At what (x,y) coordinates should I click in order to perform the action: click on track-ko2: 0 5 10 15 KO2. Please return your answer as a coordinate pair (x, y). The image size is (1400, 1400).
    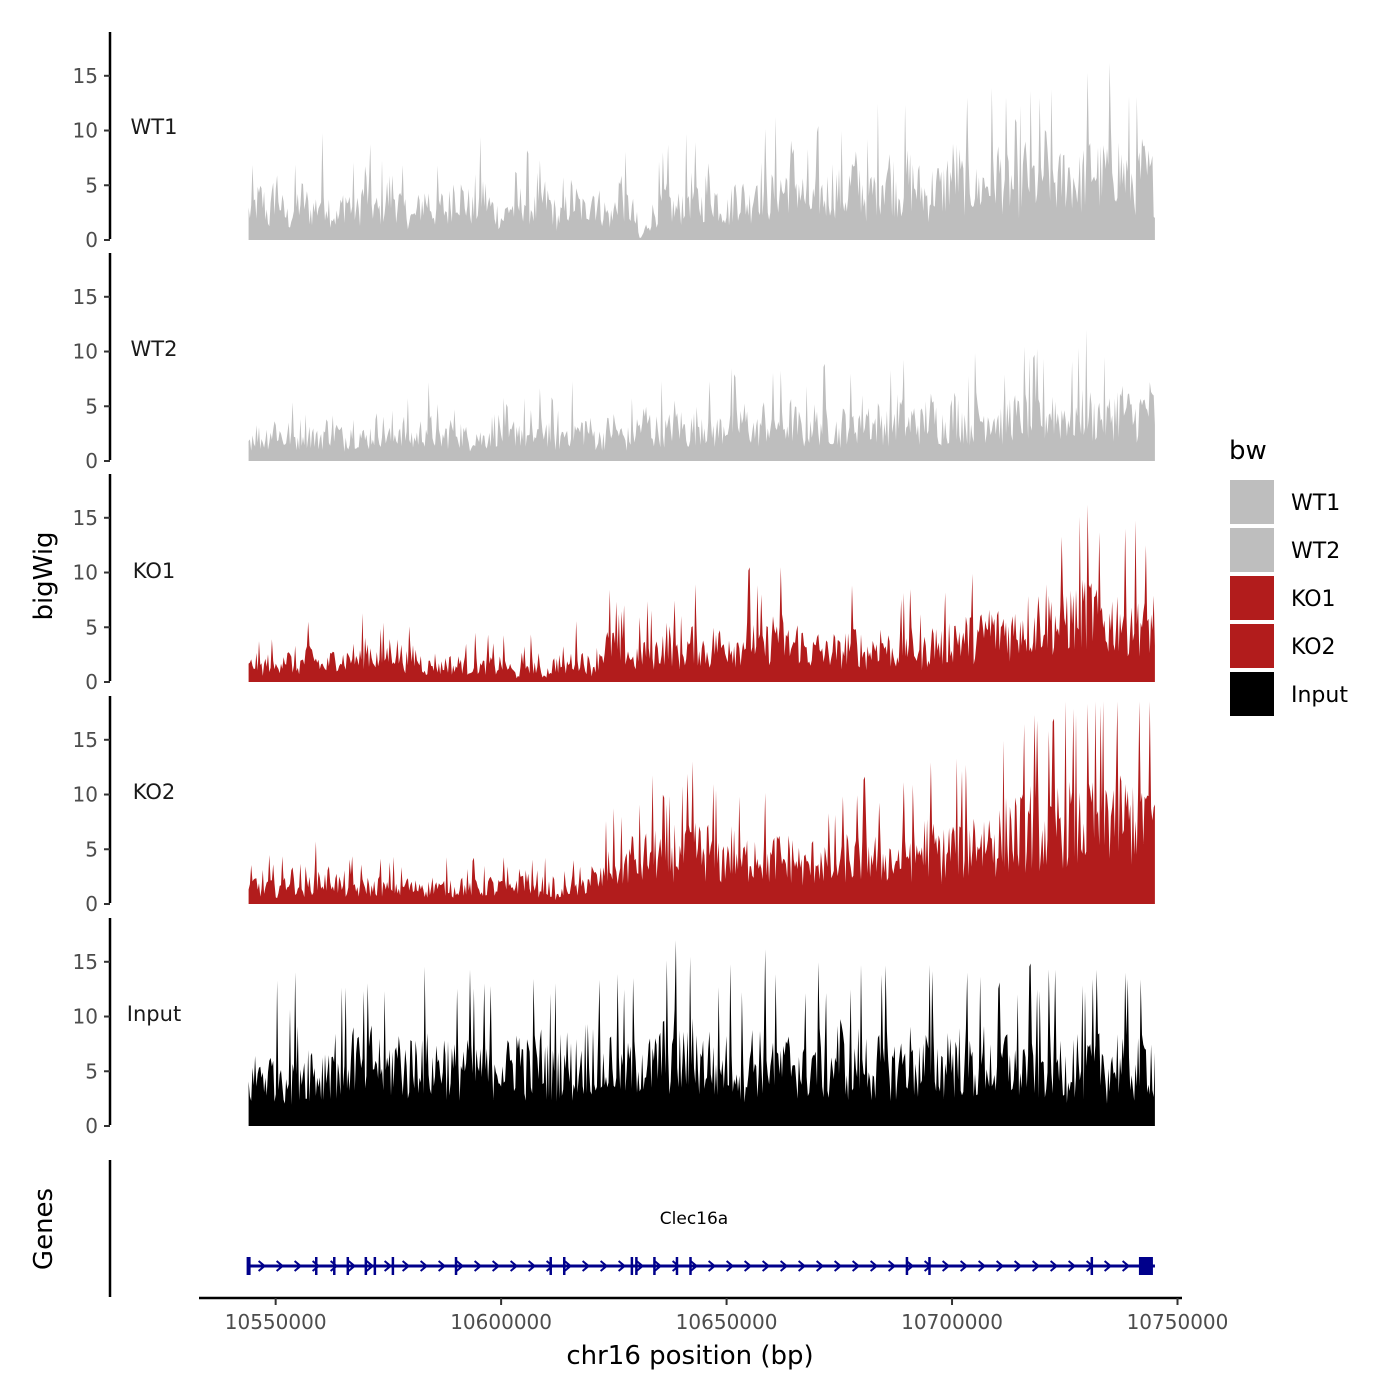
    Looking at the image, I should click on (614, 806).